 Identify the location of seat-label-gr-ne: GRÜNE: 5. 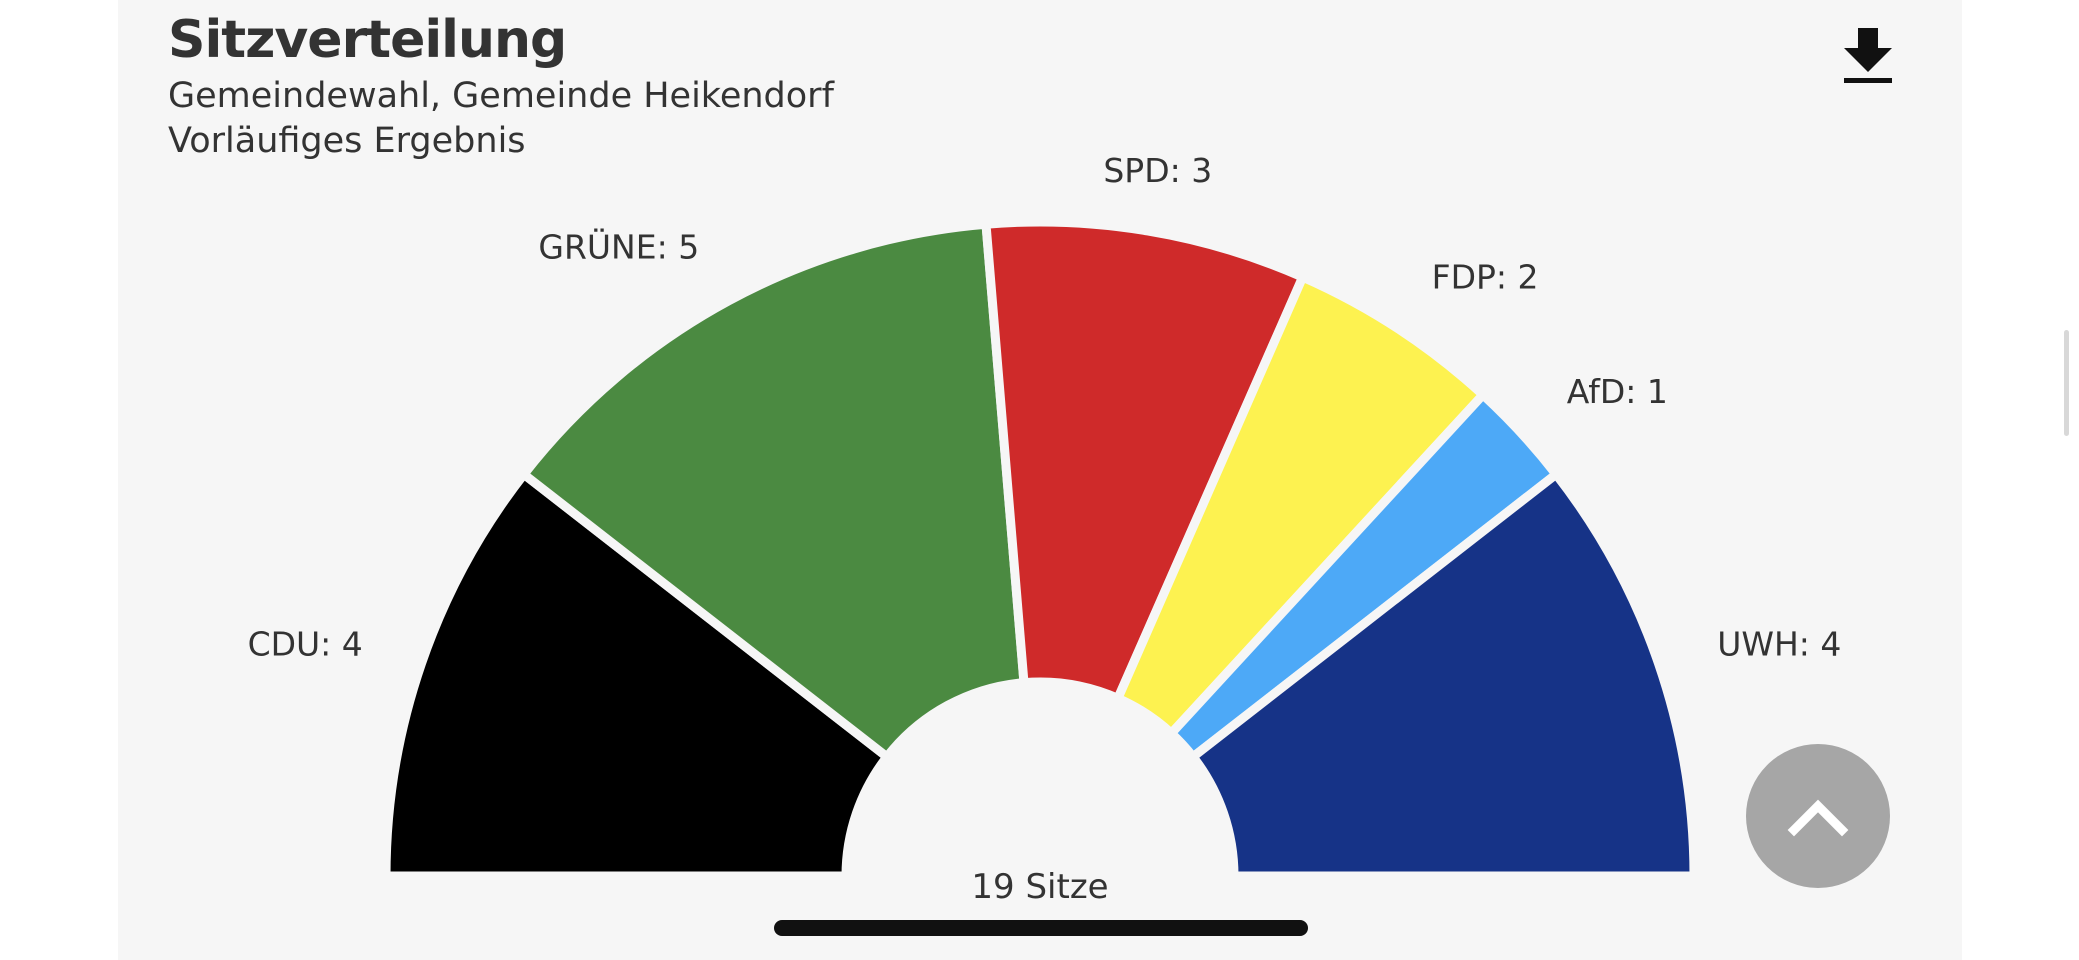
(618, 246).